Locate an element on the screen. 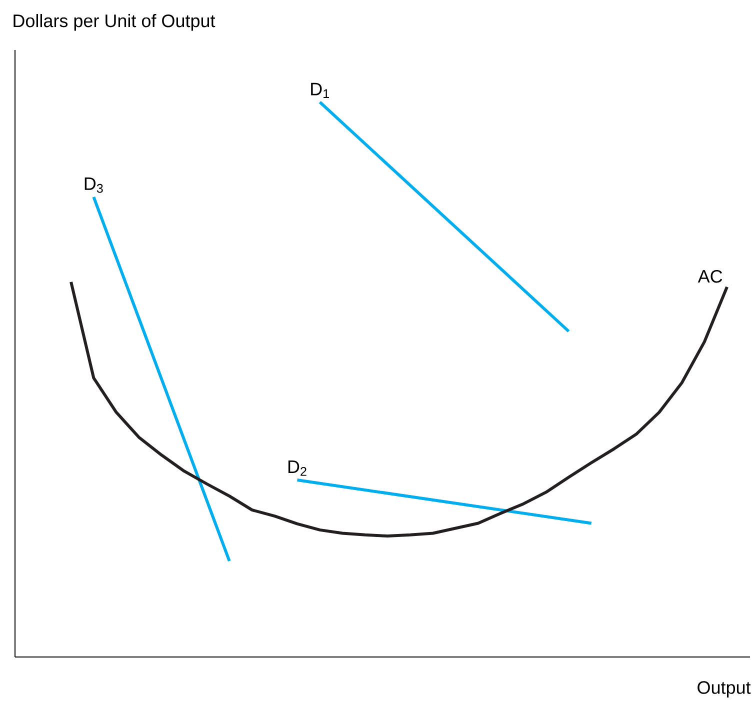 Image resolution: width=756 pixels, height=705 pixels. y-axis-title: Dollars per Unit of Output is located at coordinates (115, 22).